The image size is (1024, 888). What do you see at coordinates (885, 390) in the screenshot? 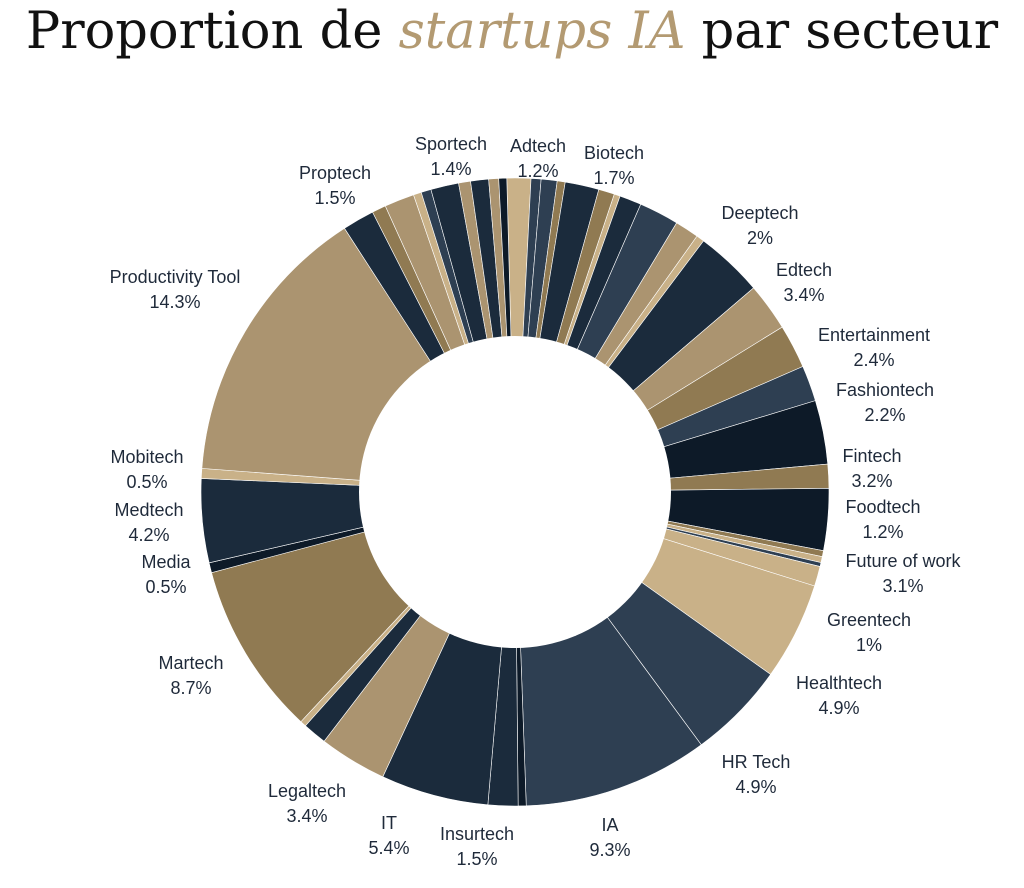
I see `label-fashiontech: Fashiontech` at bounding box center [885, 390].